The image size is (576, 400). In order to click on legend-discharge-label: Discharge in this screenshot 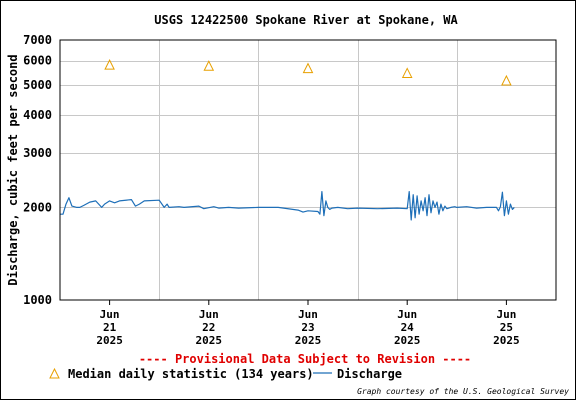, I will do `click(369, 374)`.